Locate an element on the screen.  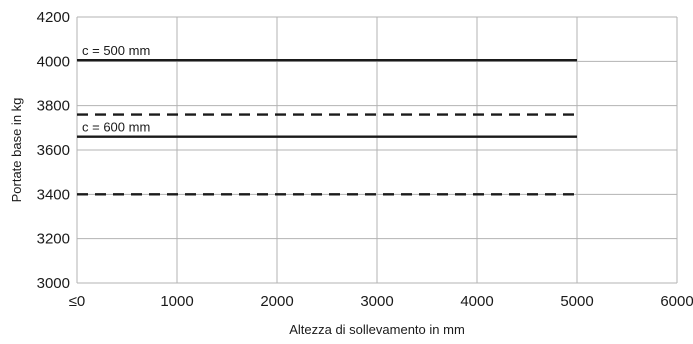
x-tick-label: 2000 is located at coordinates (276, 301).